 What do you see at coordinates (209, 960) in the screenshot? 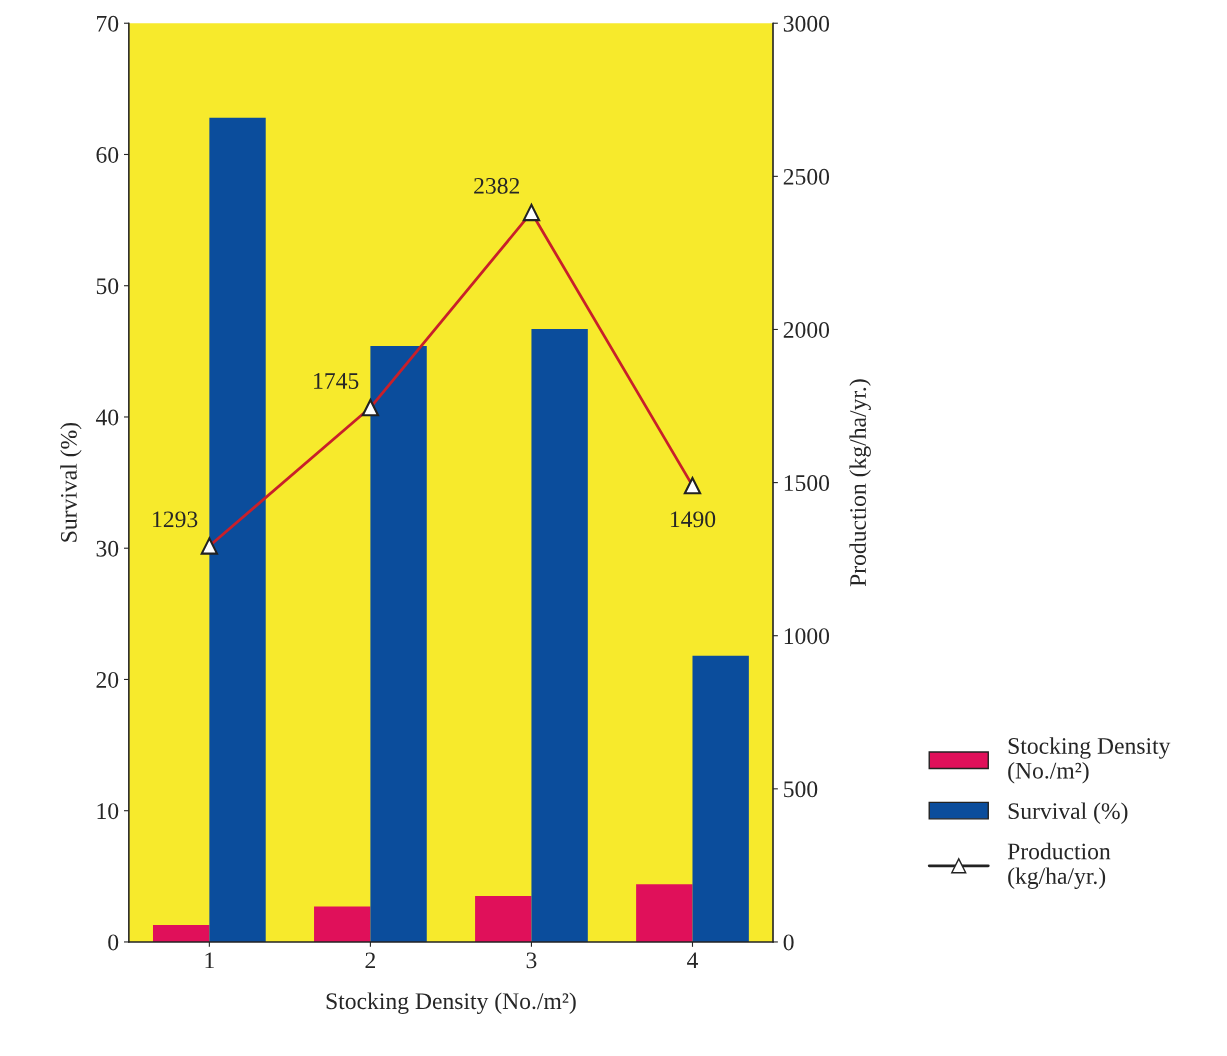
I see `x-tick-label: 1` at bounding box center [209, 960].